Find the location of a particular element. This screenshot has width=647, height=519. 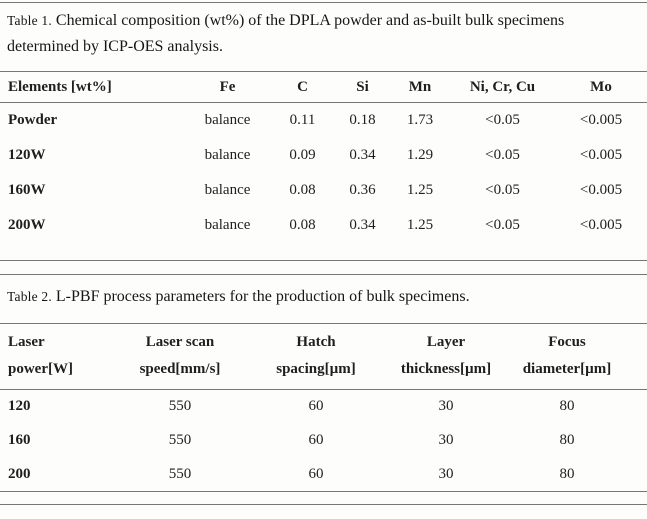

table2-caption-label: Table 2. is located at coordinates (29, 296).